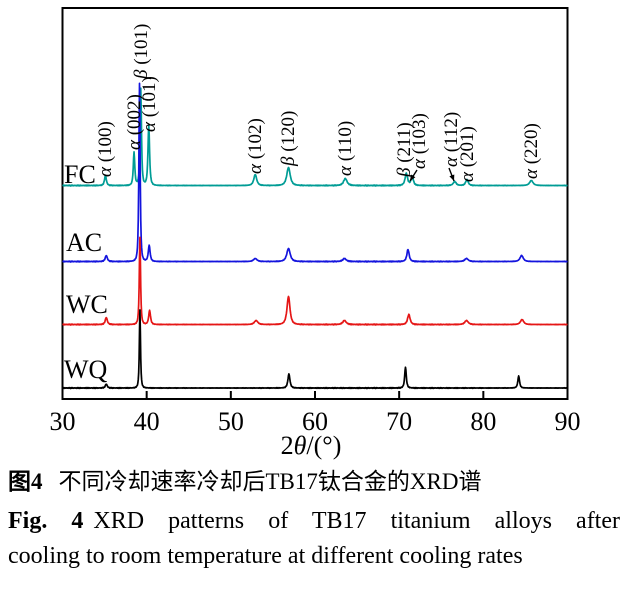 The height and width of the screenshot is (590, 628). Describe the element at coordinates (399, 421) in the screenshot. I see `x-tick-label: 70` at that location.